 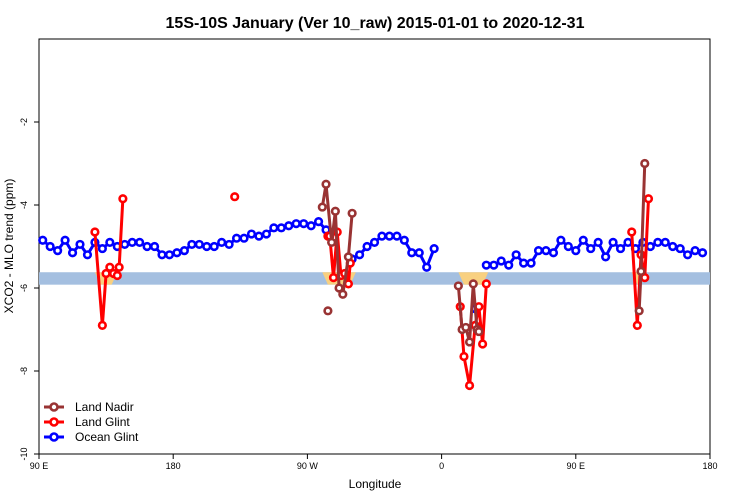 I want to click on land-nadir-line, so click(x=337, y=239).